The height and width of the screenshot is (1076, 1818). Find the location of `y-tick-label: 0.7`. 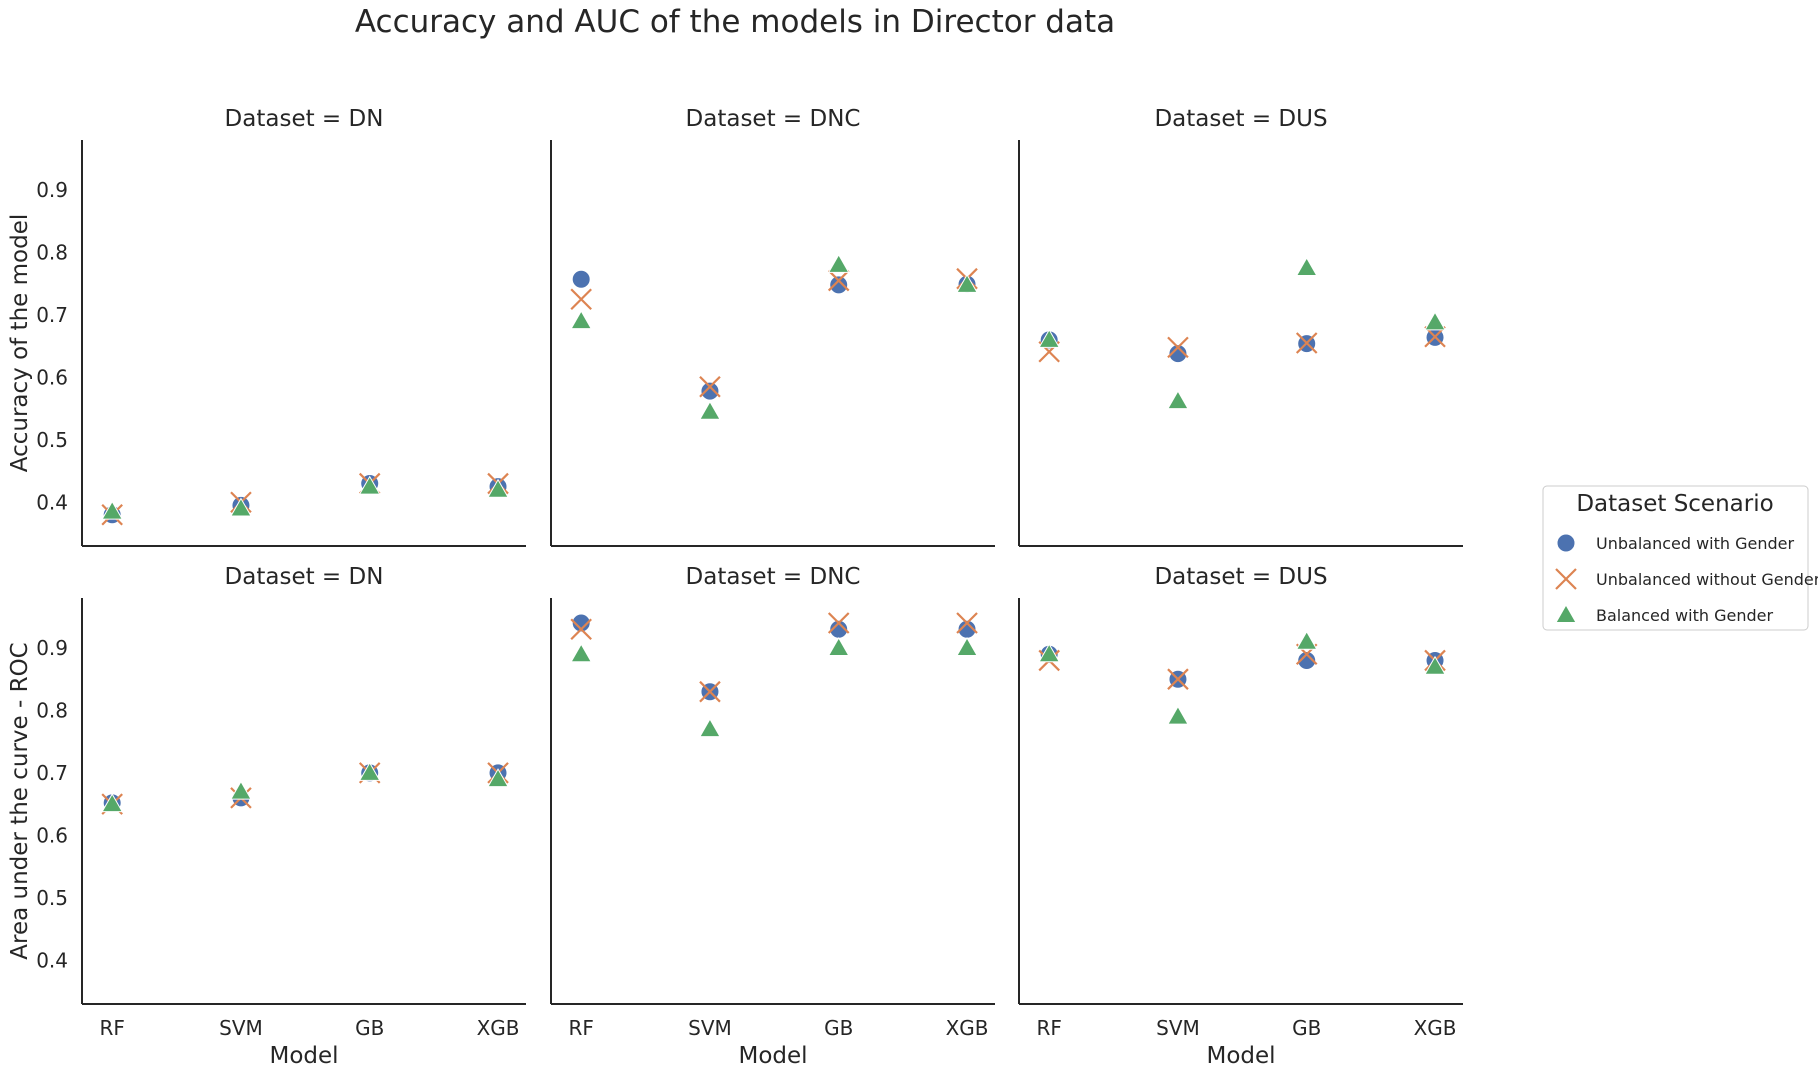

y-tick-label: 0.7 is located at coordinates (52, 315).